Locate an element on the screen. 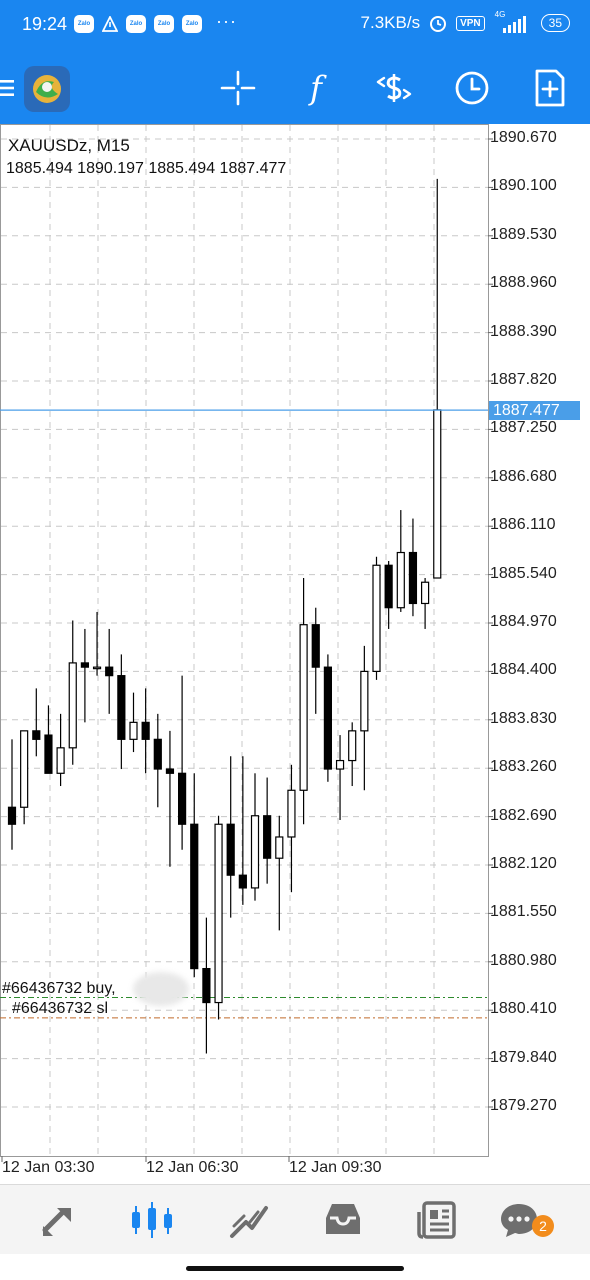 Image resolution: width=590 pixels, height=1280 pixels. notification-icons: Zalo Zalo Zalo Zalo ··· is located at coordinates (155, 22).